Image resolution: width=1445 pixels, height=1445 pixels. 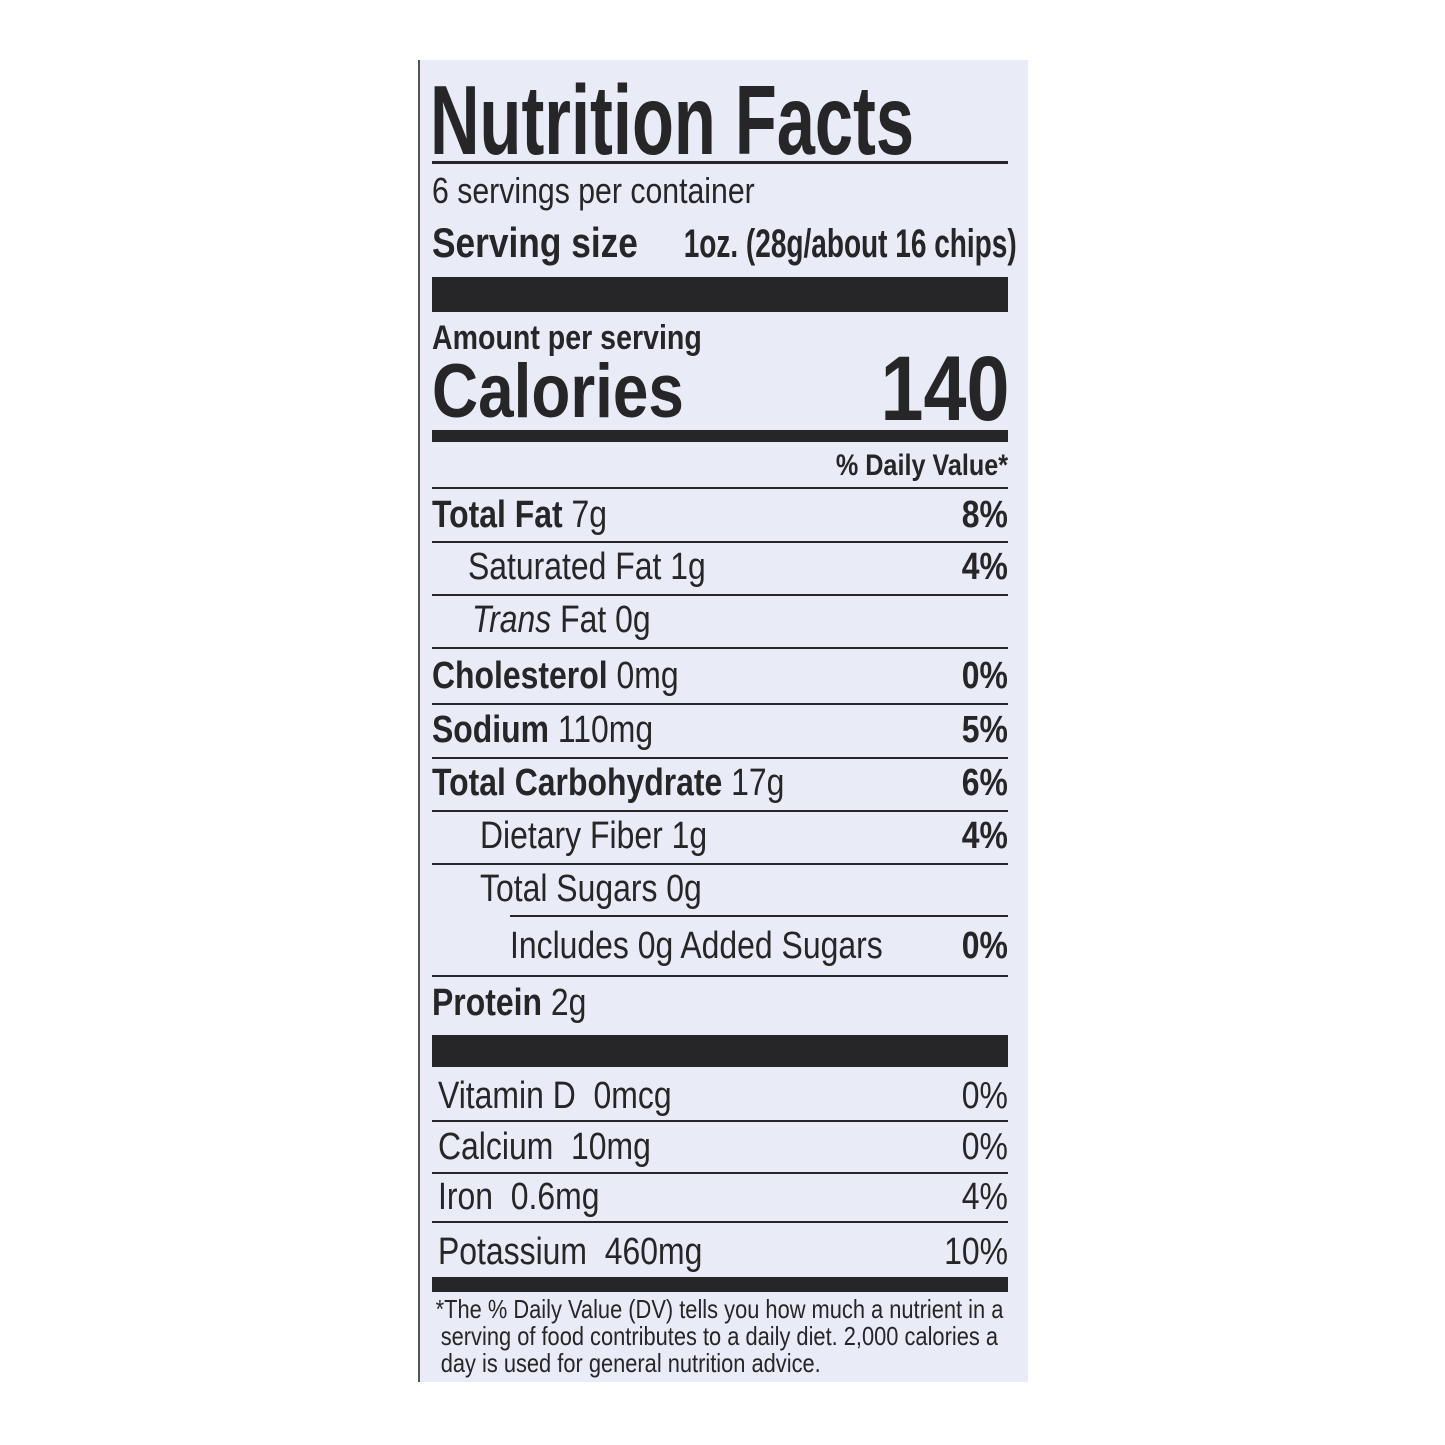 What do you see at coordinates (720, 1147) in the screenshot?
I see `vitamin-row-calcium: Calcium 10mg 0%` at bounding box center [720, 1147].